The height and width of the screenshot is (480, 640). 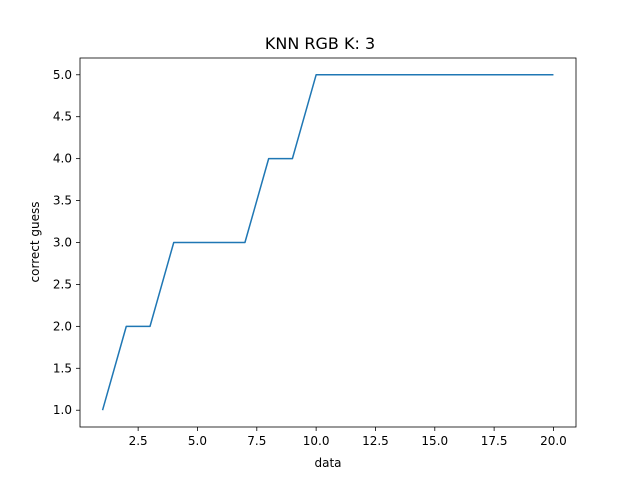 I want to click on x-tick-label: 10.0, so click(x=316, y=441).